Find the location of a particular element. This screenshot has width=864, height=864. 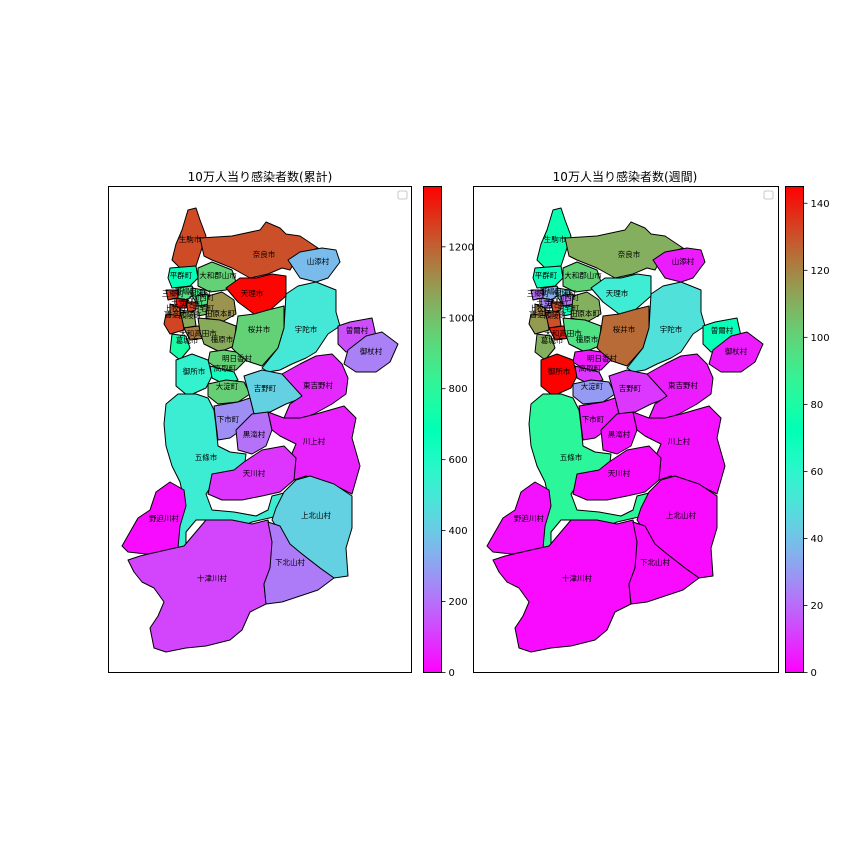

cumulative-region-label: 宇陀市 is located at coordinates (306, 329).